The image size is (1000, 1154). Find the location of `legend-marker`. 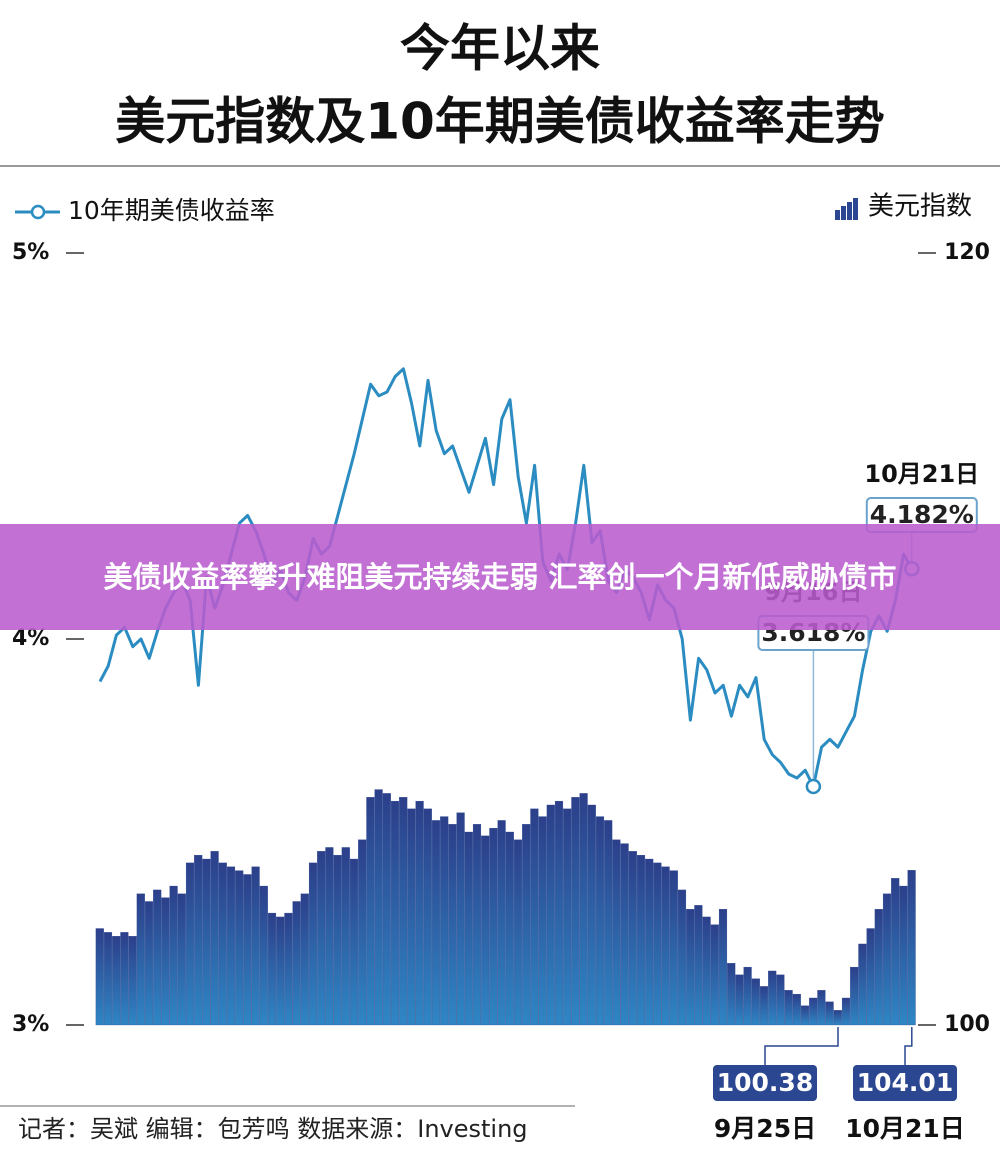

legend-marker is located at coordinates (38, 212).